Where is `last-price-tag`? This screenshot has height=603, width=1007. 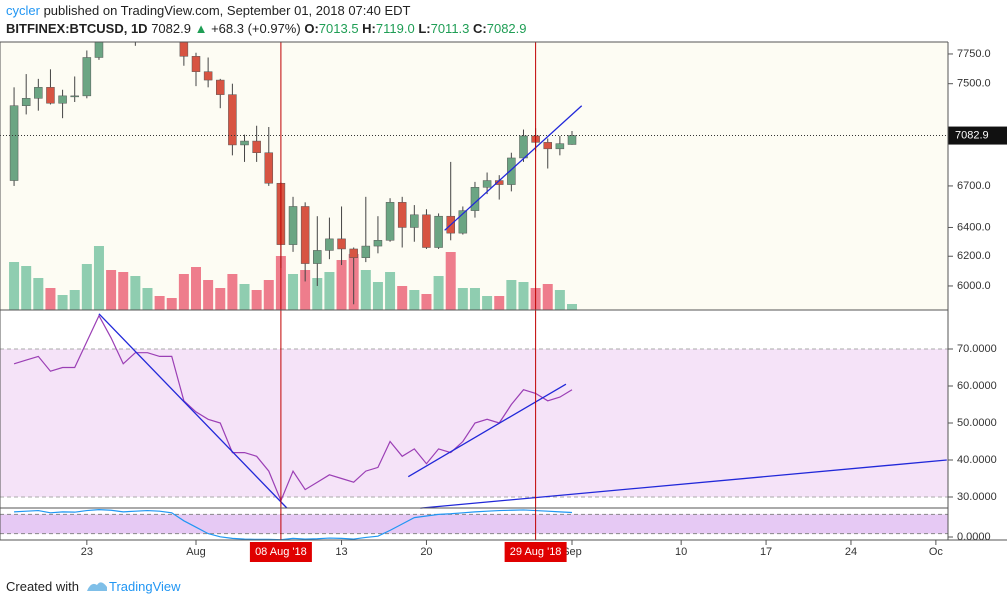
last-price-tag is located at coordinates (977, 135).